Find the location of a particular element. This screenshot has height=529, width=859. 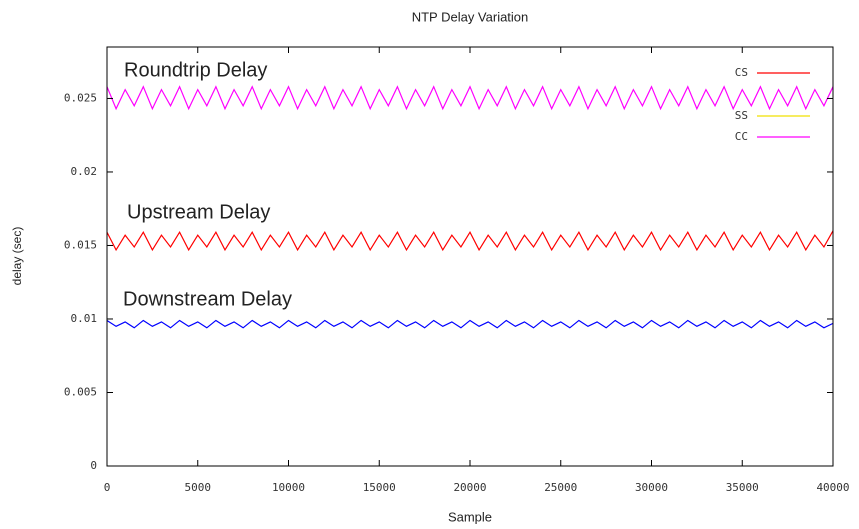

y-tick-label: 0.02 is located at coordinates (84, 171).